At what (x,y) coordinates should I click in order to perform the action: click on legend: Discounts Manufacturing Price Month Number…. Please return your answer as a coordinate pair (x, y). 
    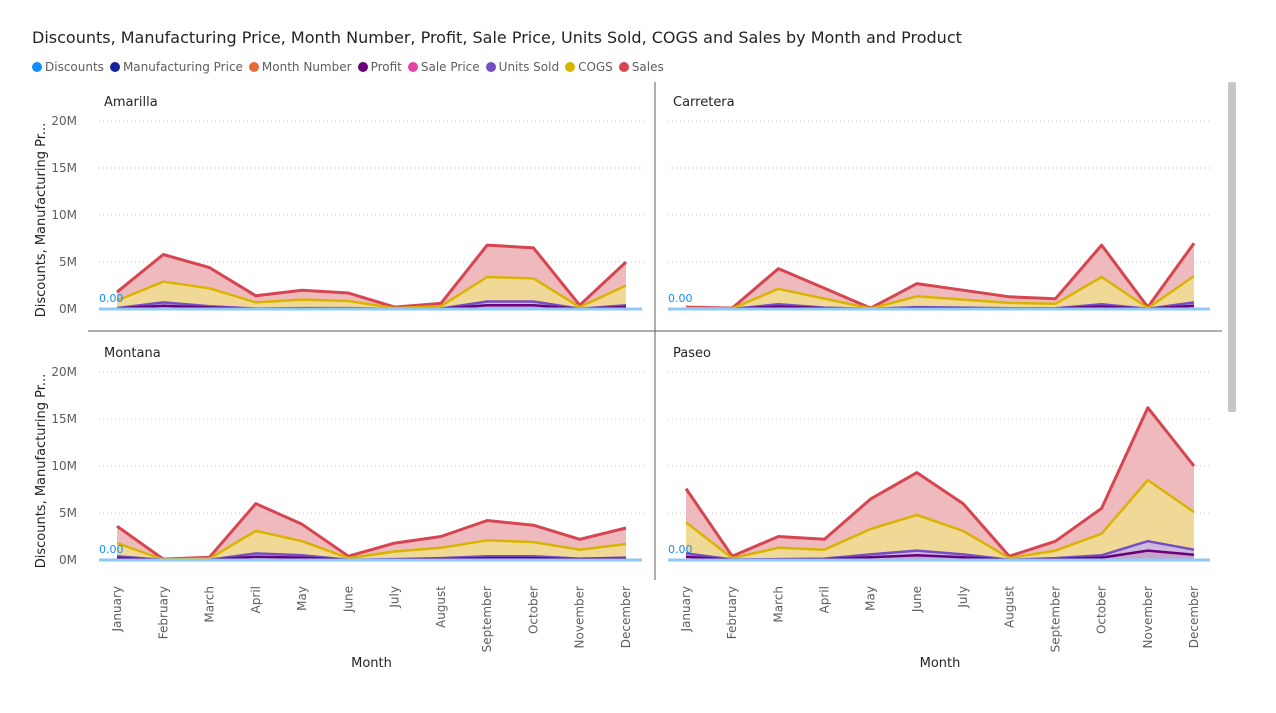
    Looking at the image, I should click on (351, 67).